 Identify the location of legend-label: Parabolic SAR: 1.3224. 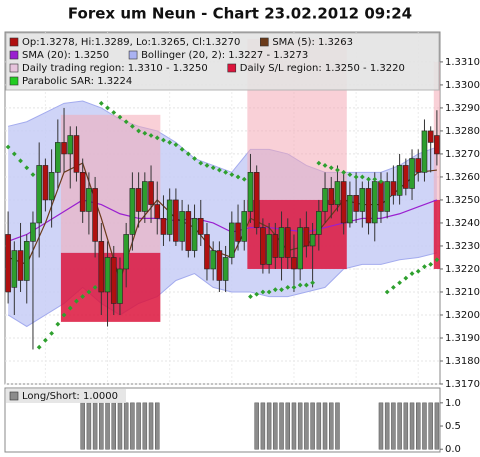
(77, 81).